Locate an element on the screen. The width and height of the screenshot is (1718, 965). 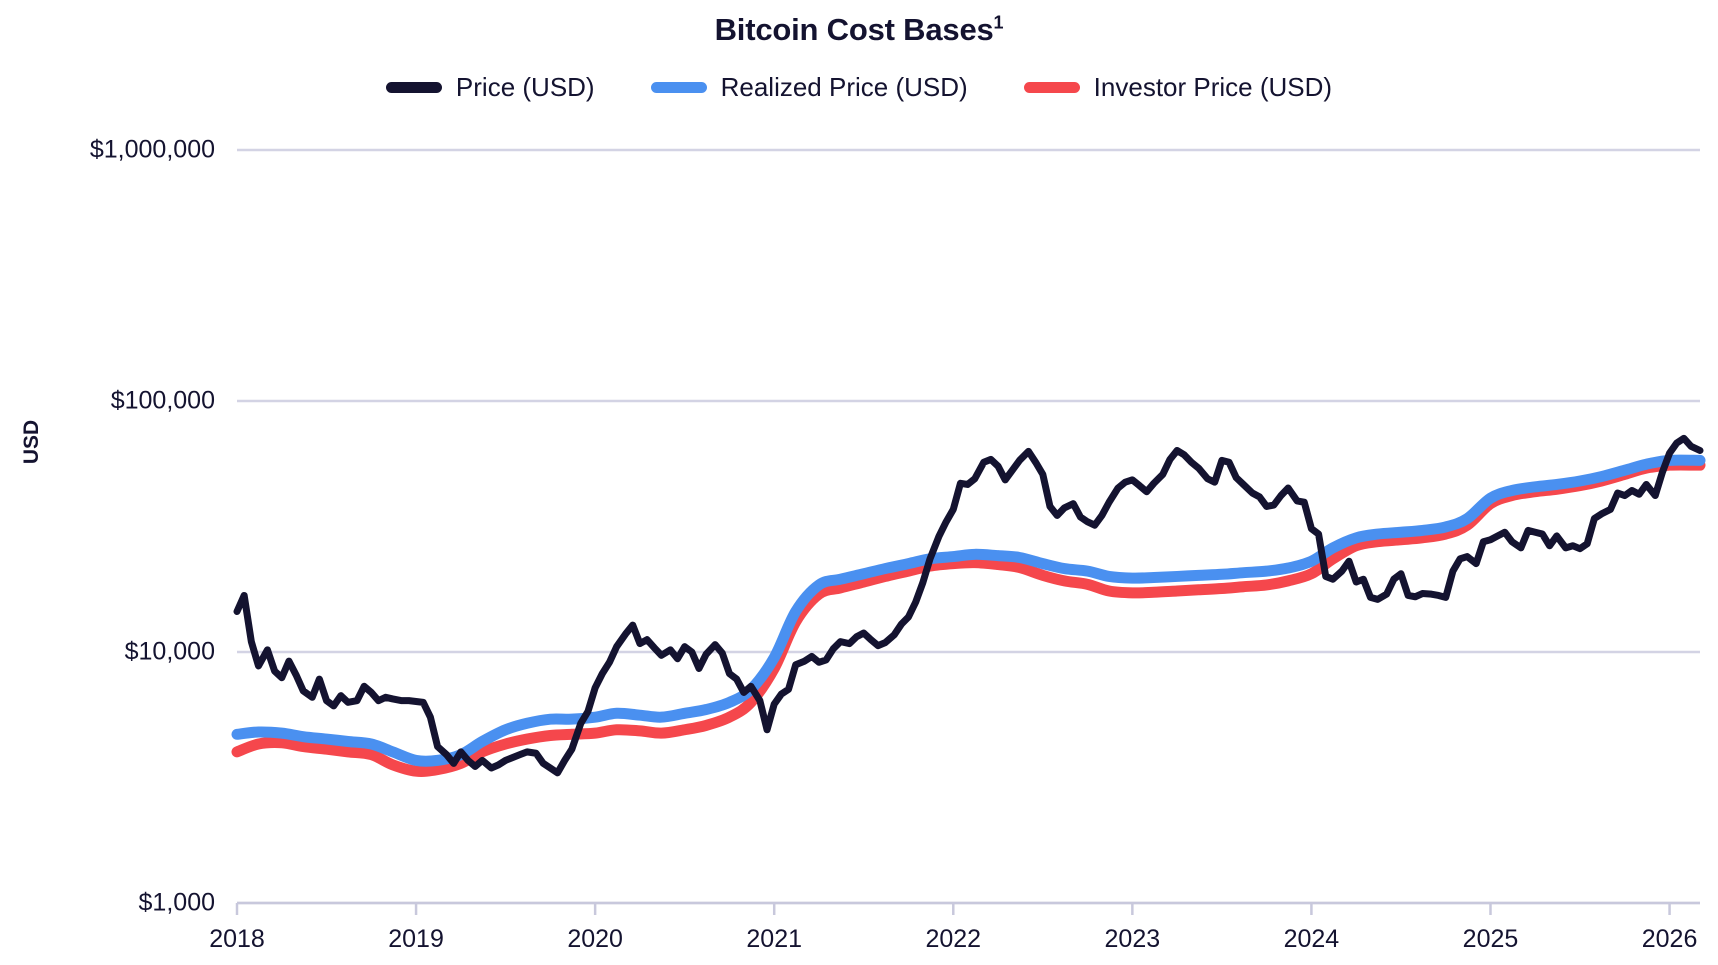
x-tick-label: 2019 is located at coordinates (416, 939).